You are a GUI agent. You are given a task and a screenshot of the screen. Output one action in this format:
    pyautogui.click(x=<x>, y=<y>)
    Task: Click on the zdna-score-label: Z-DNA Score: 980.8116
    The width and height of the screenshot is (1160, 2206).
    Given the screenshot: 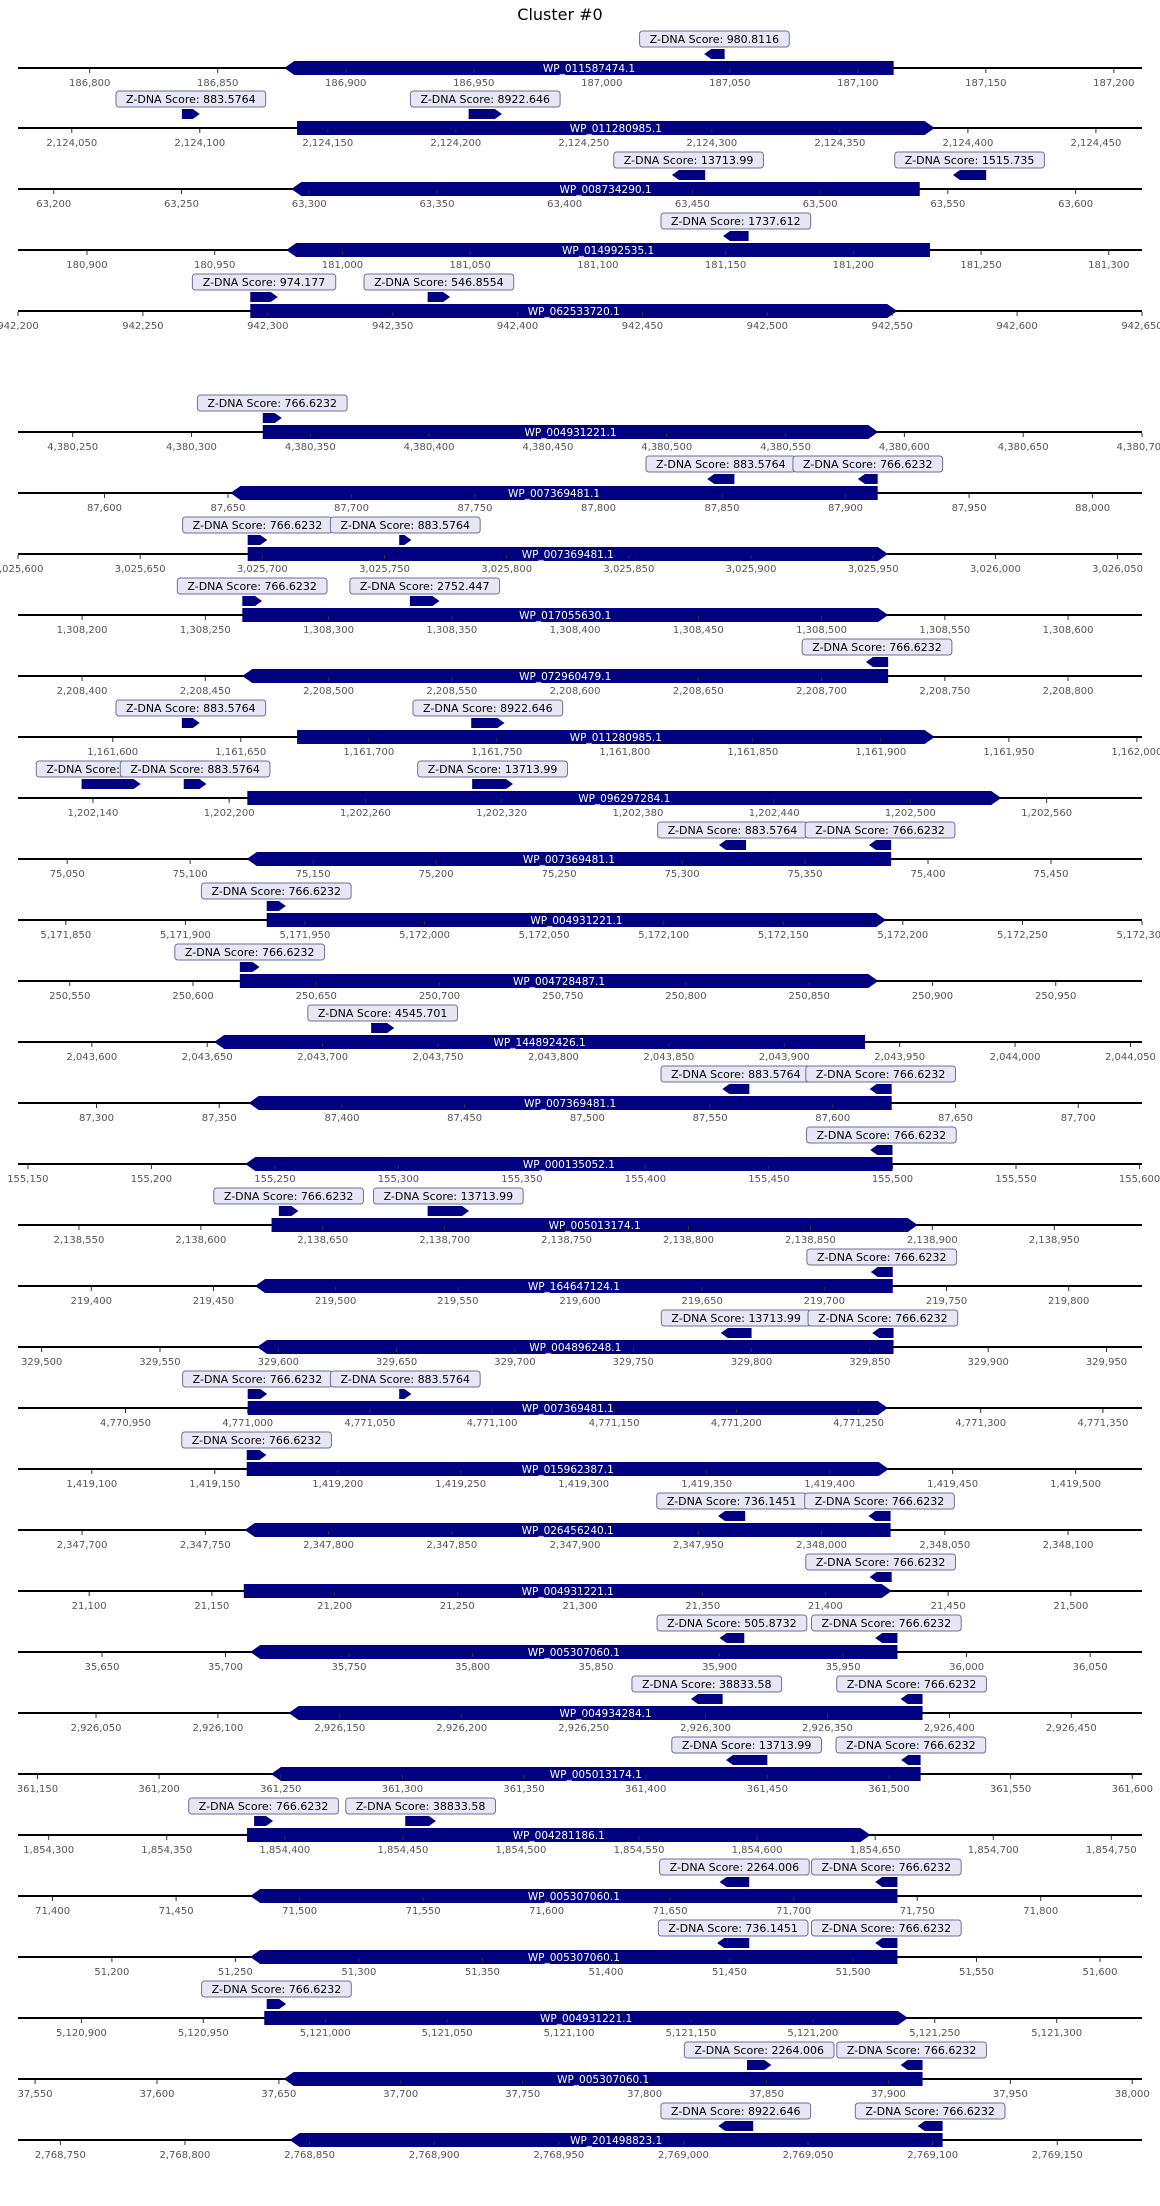 What is the action you would take?
    pyautogui.click(x=714, y=39)
    